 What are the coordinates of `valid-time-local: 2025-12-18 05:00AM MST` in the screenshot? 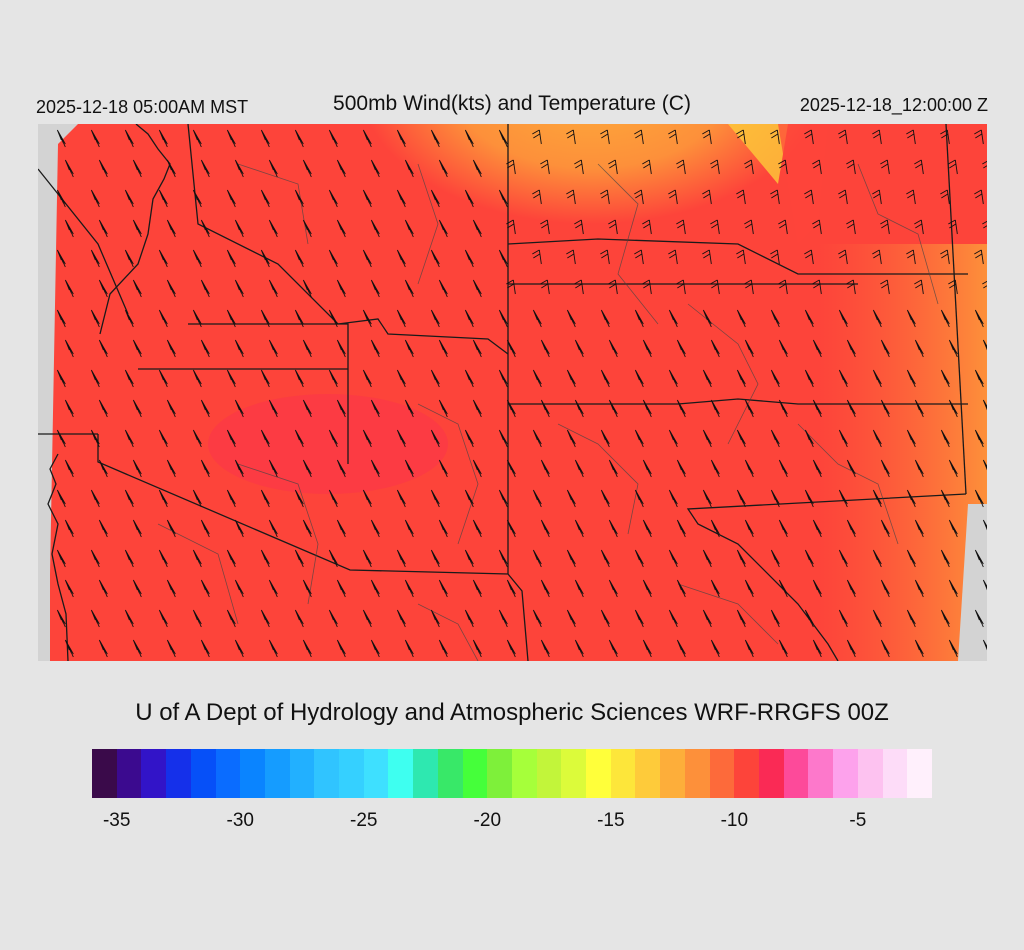 It's located at (142, 107).